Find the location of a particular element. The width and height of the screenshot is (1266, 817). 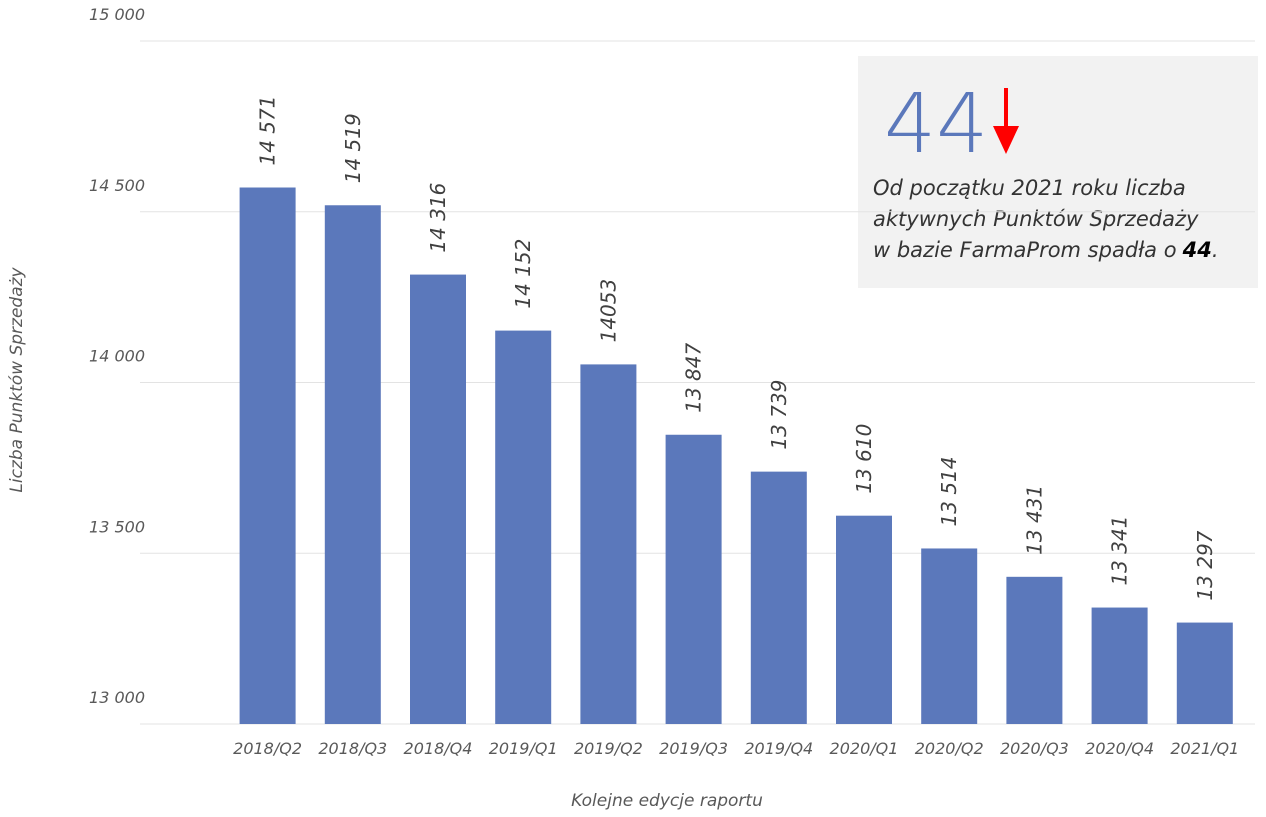

y-tick-label: 15 000 is located at coordinates (117, 14).